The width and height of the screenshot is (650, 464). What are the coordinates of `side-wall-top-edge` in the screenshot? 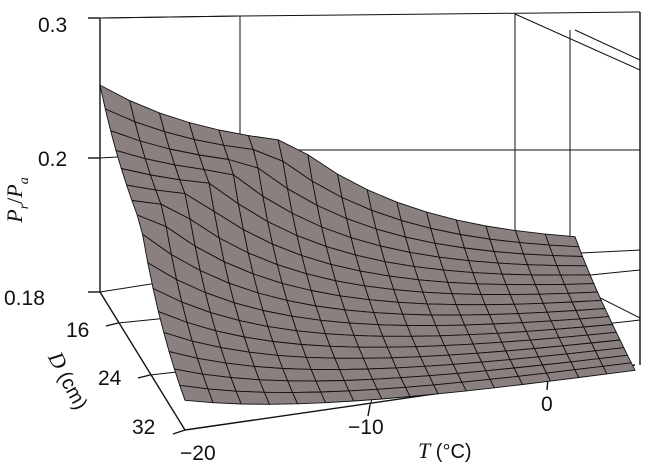 It's located at (607, 45).